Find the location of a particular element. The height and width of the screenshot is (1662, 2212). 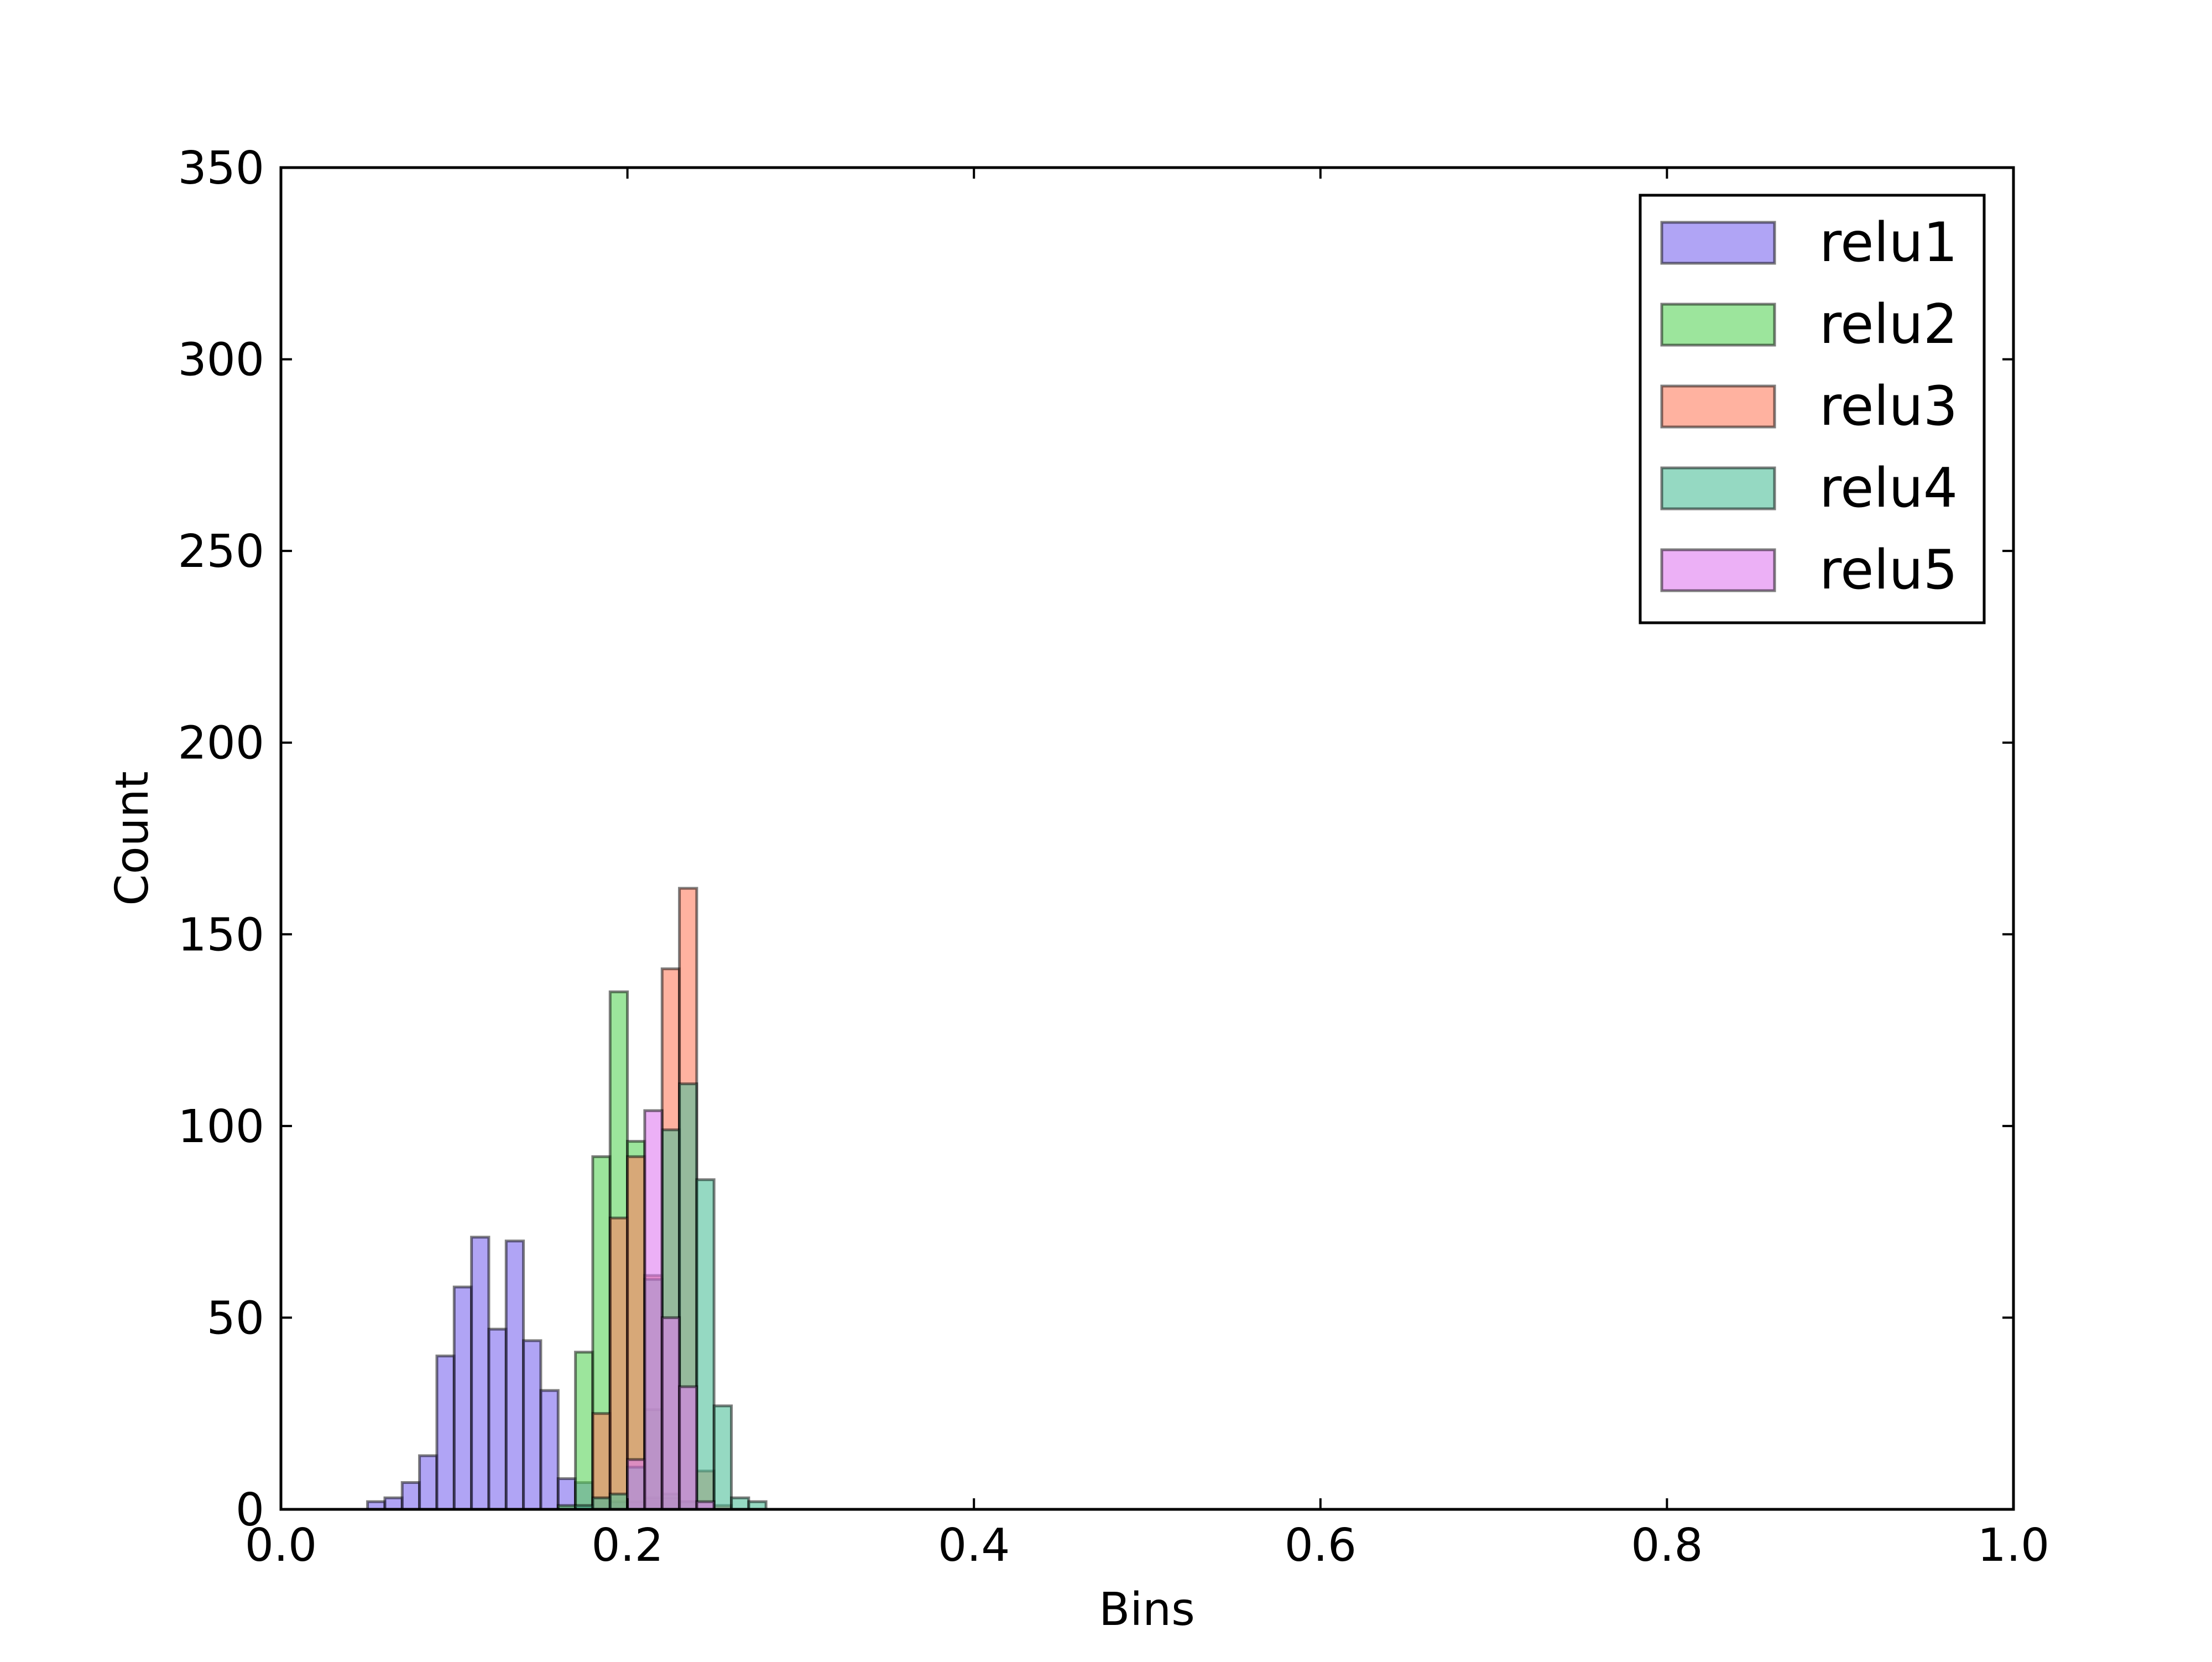

x-axis-label: Bins is located at coordinates (1147, 1610).